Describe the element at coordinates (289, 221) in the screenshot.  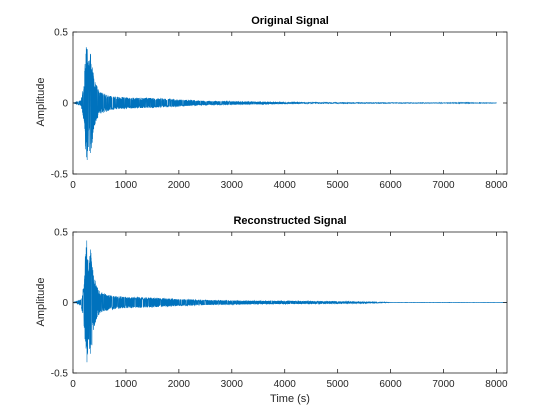
I see `reconstructed-signal-title: Reconstructed Signal` at that location.